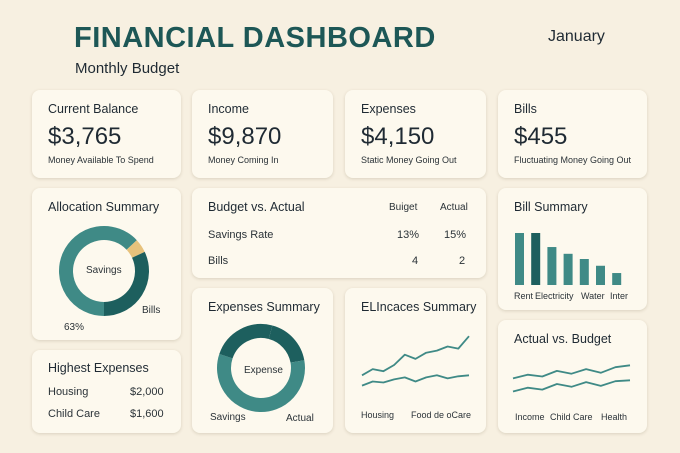  What do you see at coordinates (576, 36) in the screenshot?
I see `month-selector: January` at bounding box center [576, 36].